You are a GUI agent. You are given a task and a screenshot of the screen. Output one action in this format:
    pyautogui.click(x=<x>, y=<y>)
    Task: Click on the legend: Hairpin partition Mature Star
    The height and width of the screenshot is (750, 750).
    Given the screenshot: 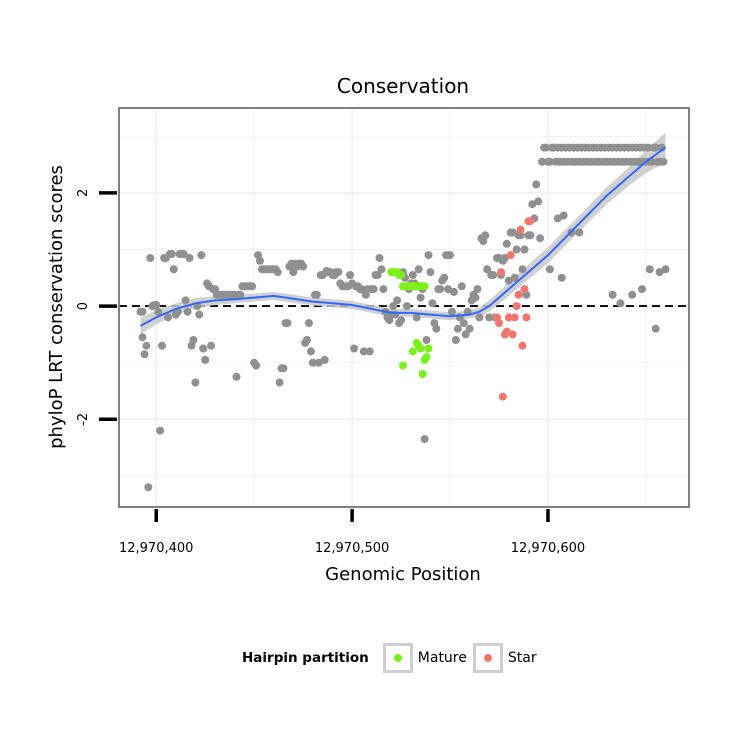 What is the action you would take?
    pyautogui.click(x=392, y=658)
    